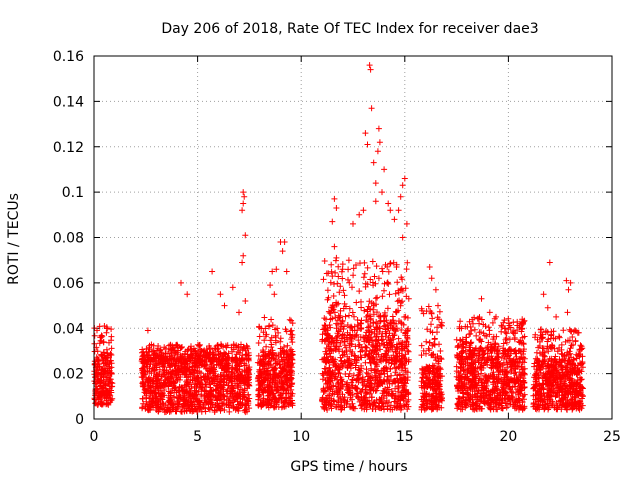 This screenshot has height=480, width=640. Describe the element at coordinates (68, 284) in the screenshot. I see `y-tick-label: 0.06` at that location.